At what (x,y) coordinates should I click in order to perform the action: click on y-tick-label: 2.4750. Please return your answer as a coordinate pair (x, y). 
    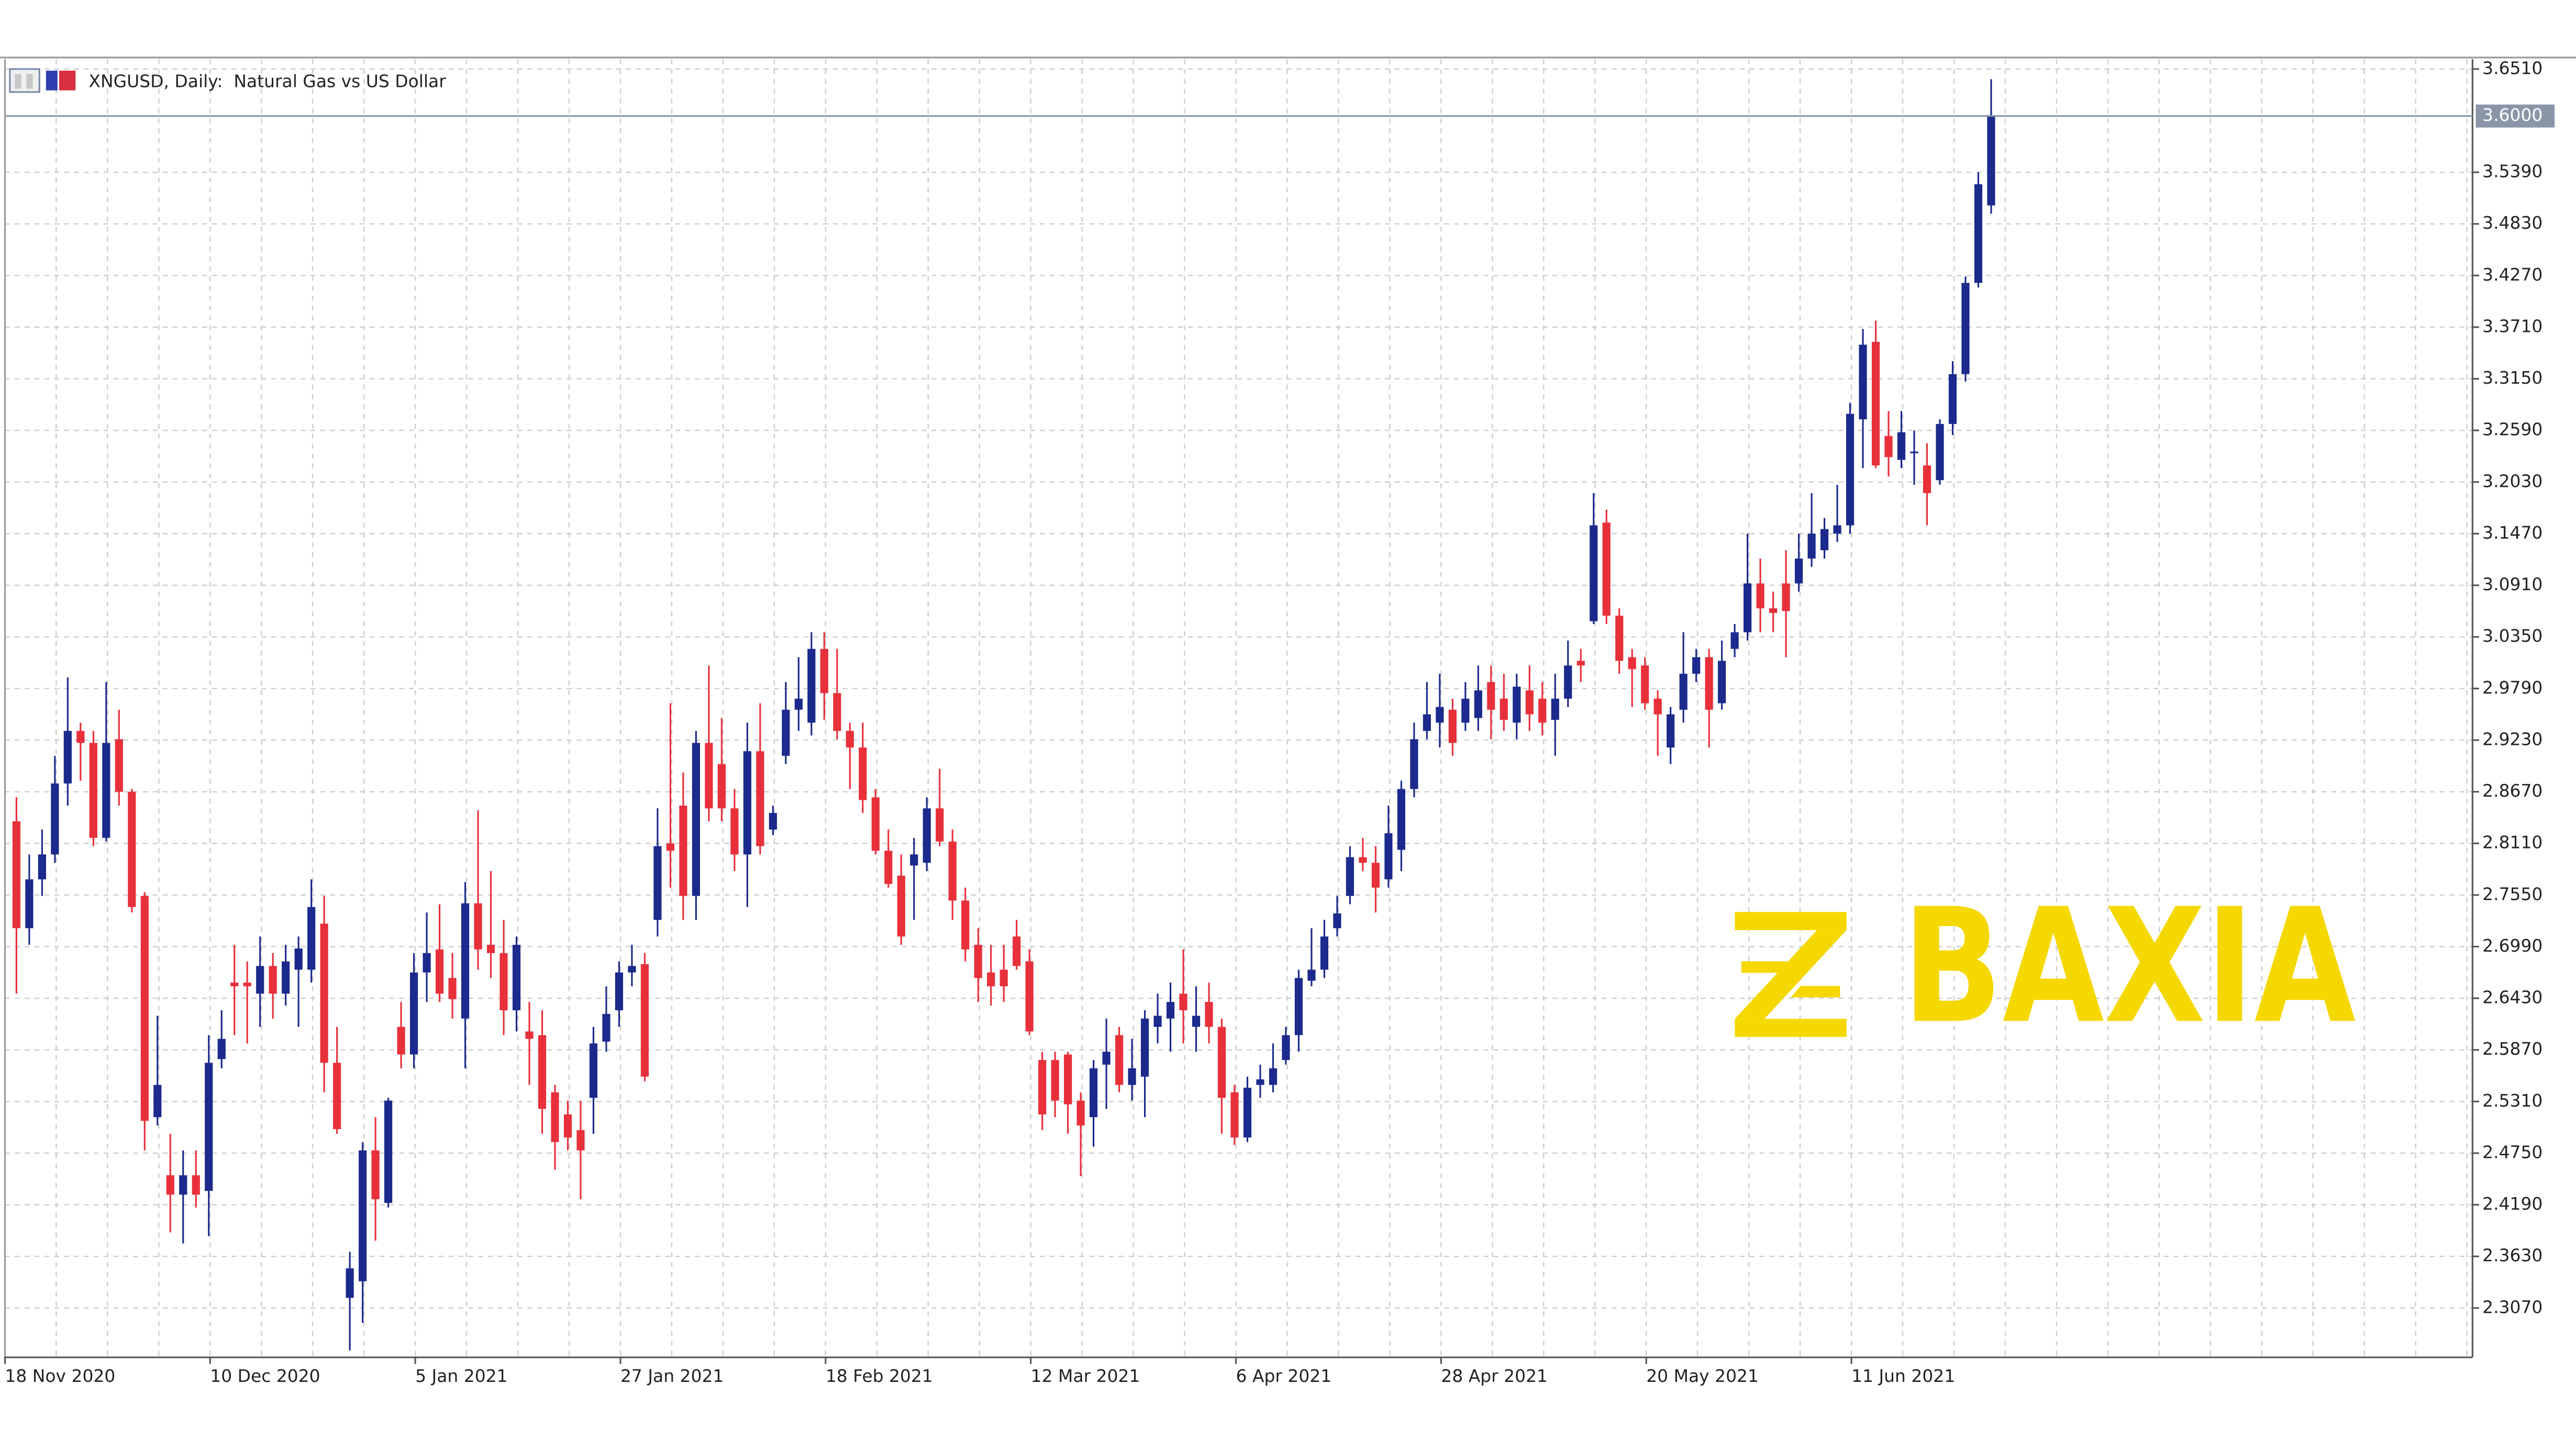
    Looking at the image, I should click on (2512, 1152).